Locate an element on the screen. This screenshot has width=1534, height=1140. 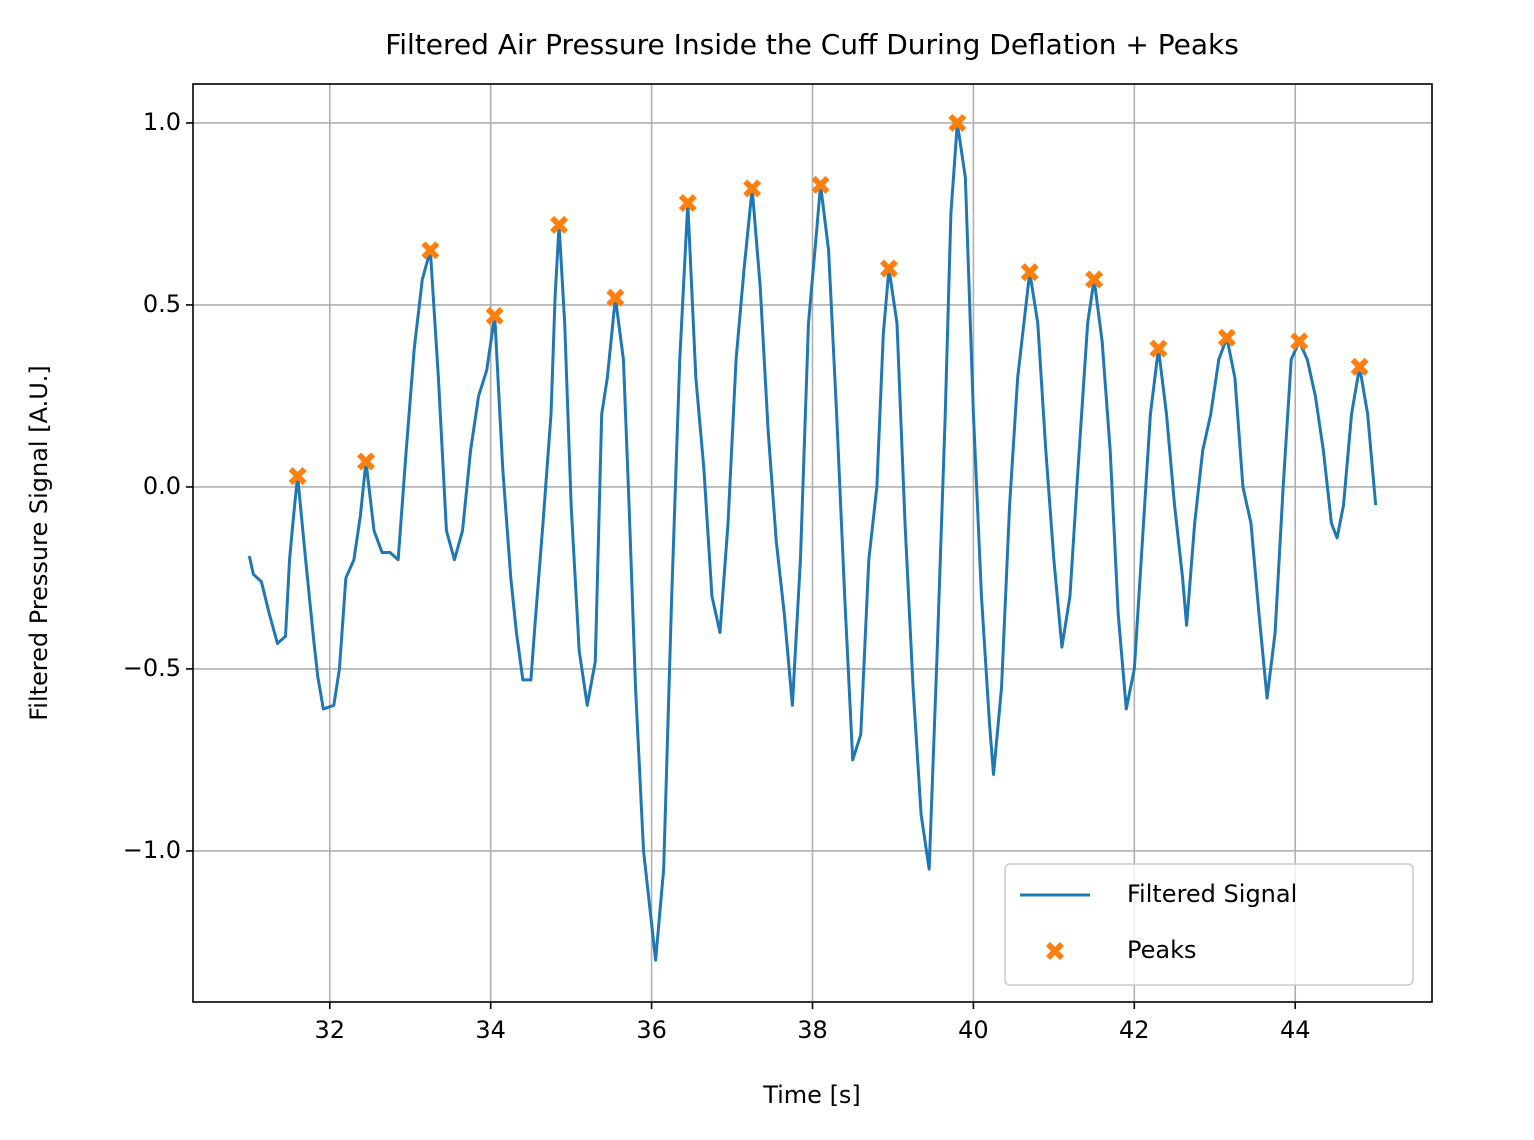
legend-label: Peaks is located at coordinates (1162, 950).